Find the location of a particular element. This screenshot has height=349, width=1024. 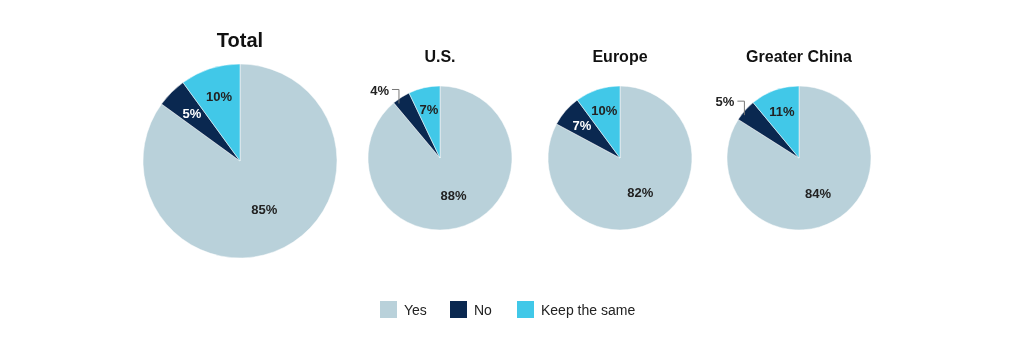

legend-label: No is located at coordinates (483, 310).